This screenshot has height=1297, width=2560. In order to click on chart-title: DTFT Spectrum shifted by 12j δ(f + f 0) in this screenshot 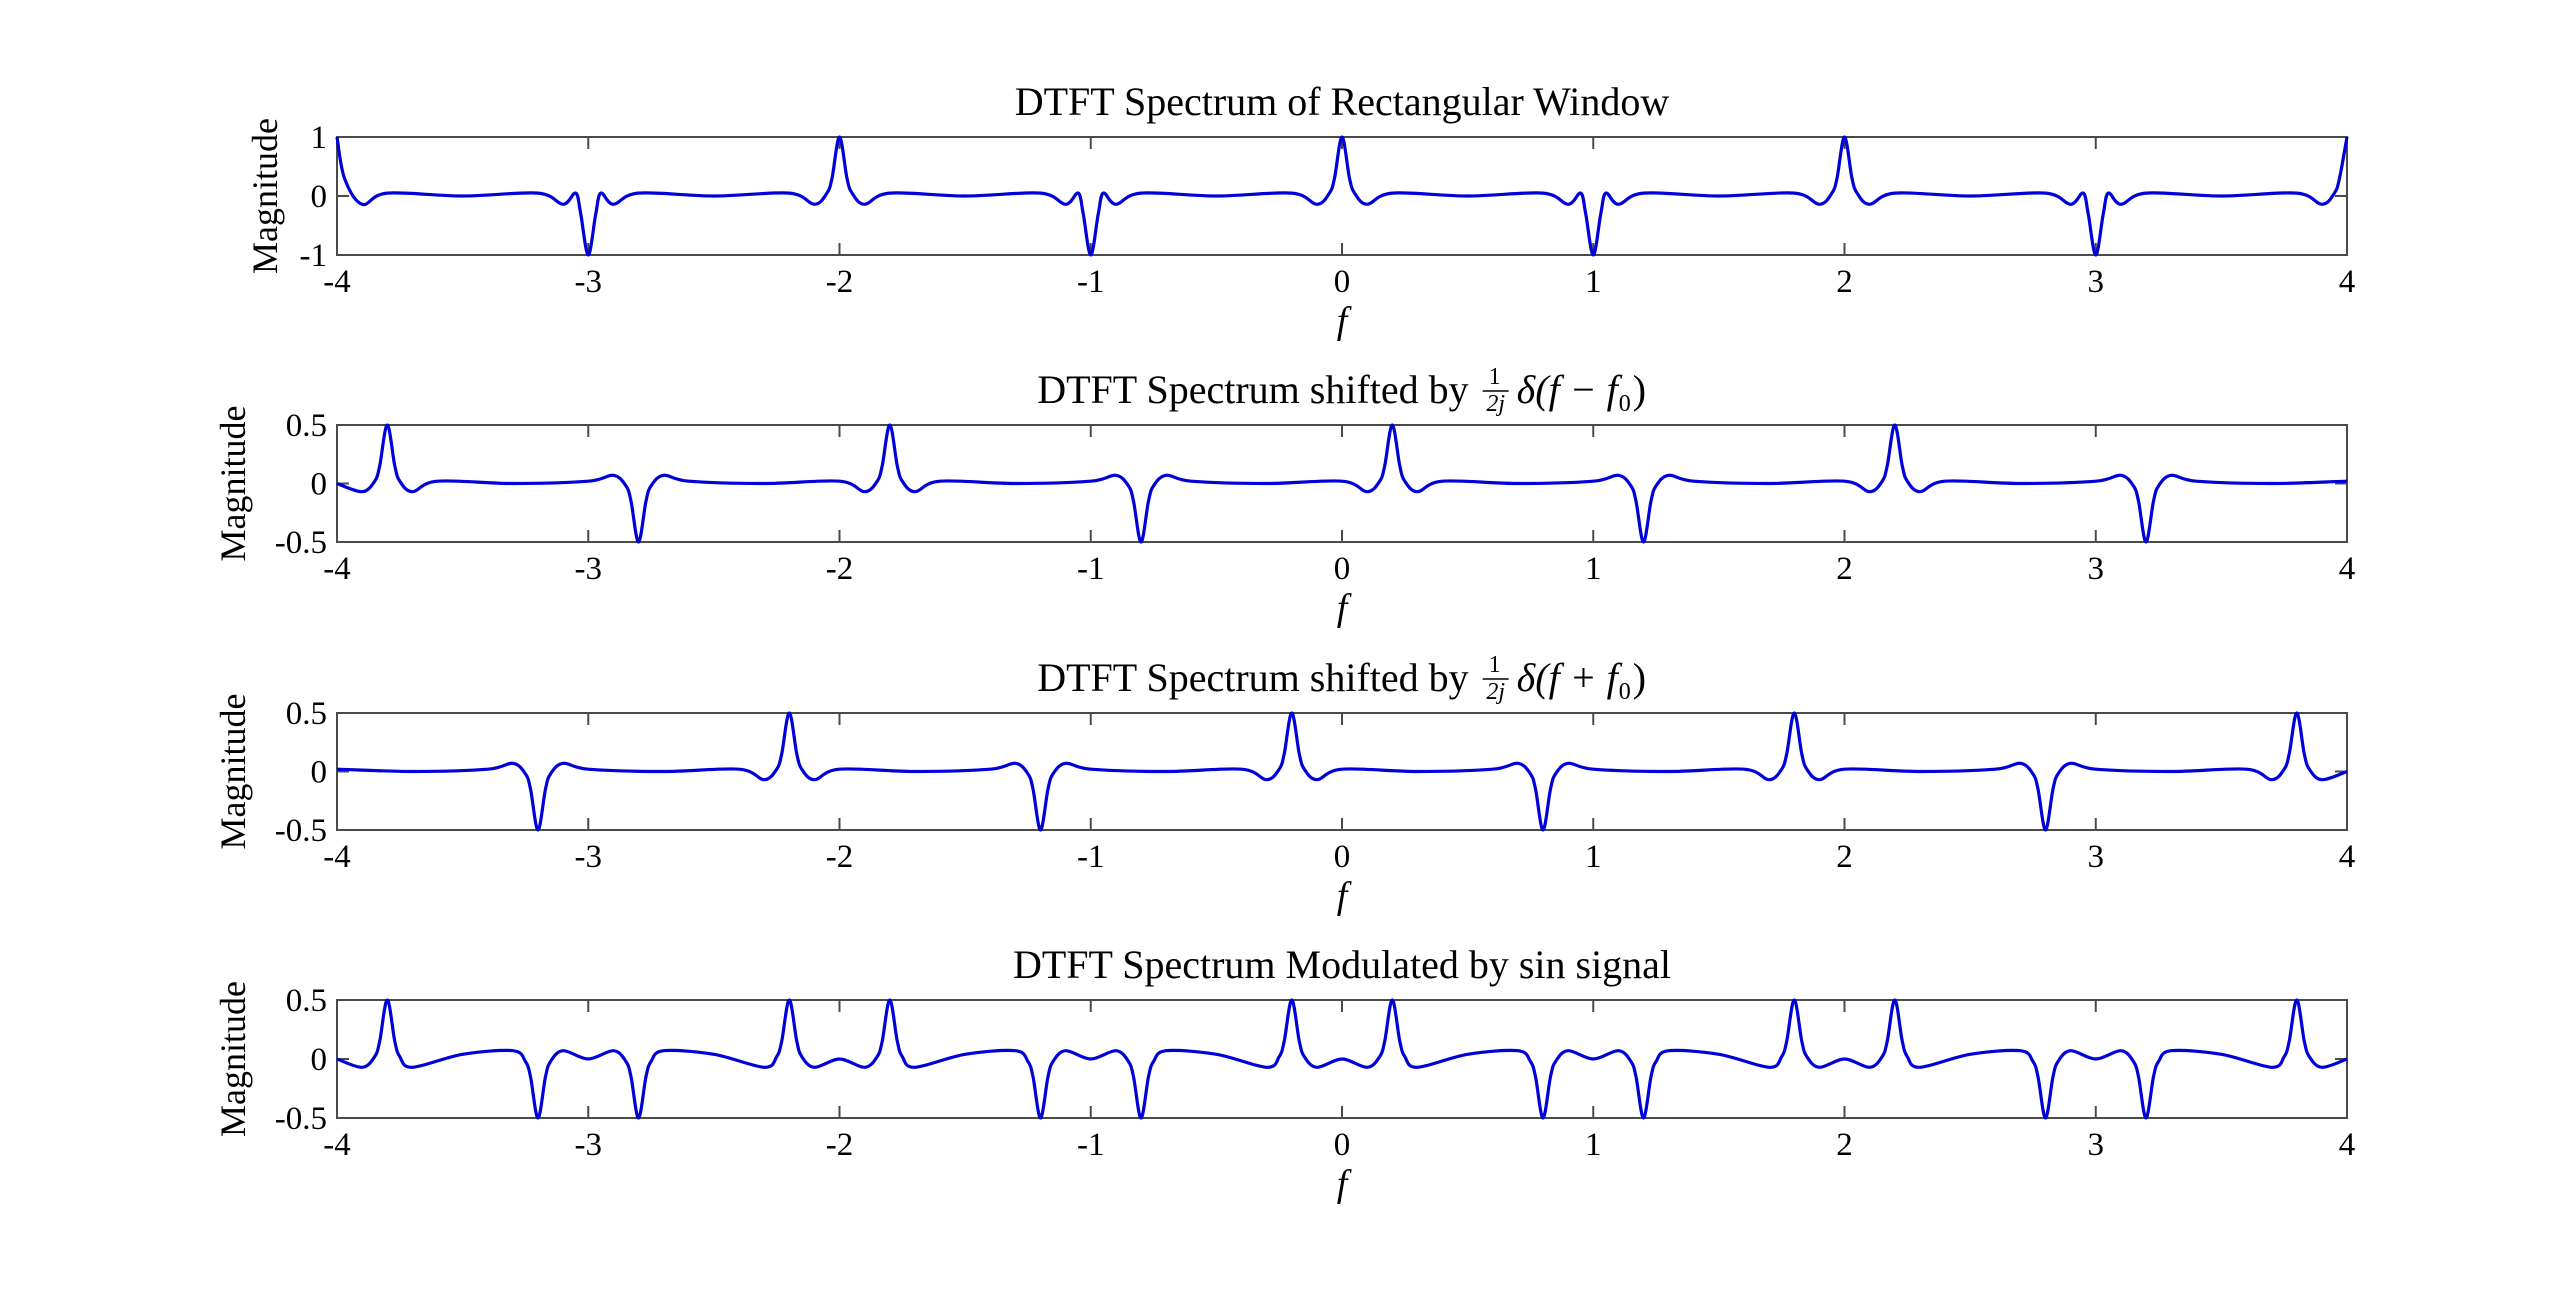, I will do `click(1341, 678)`.